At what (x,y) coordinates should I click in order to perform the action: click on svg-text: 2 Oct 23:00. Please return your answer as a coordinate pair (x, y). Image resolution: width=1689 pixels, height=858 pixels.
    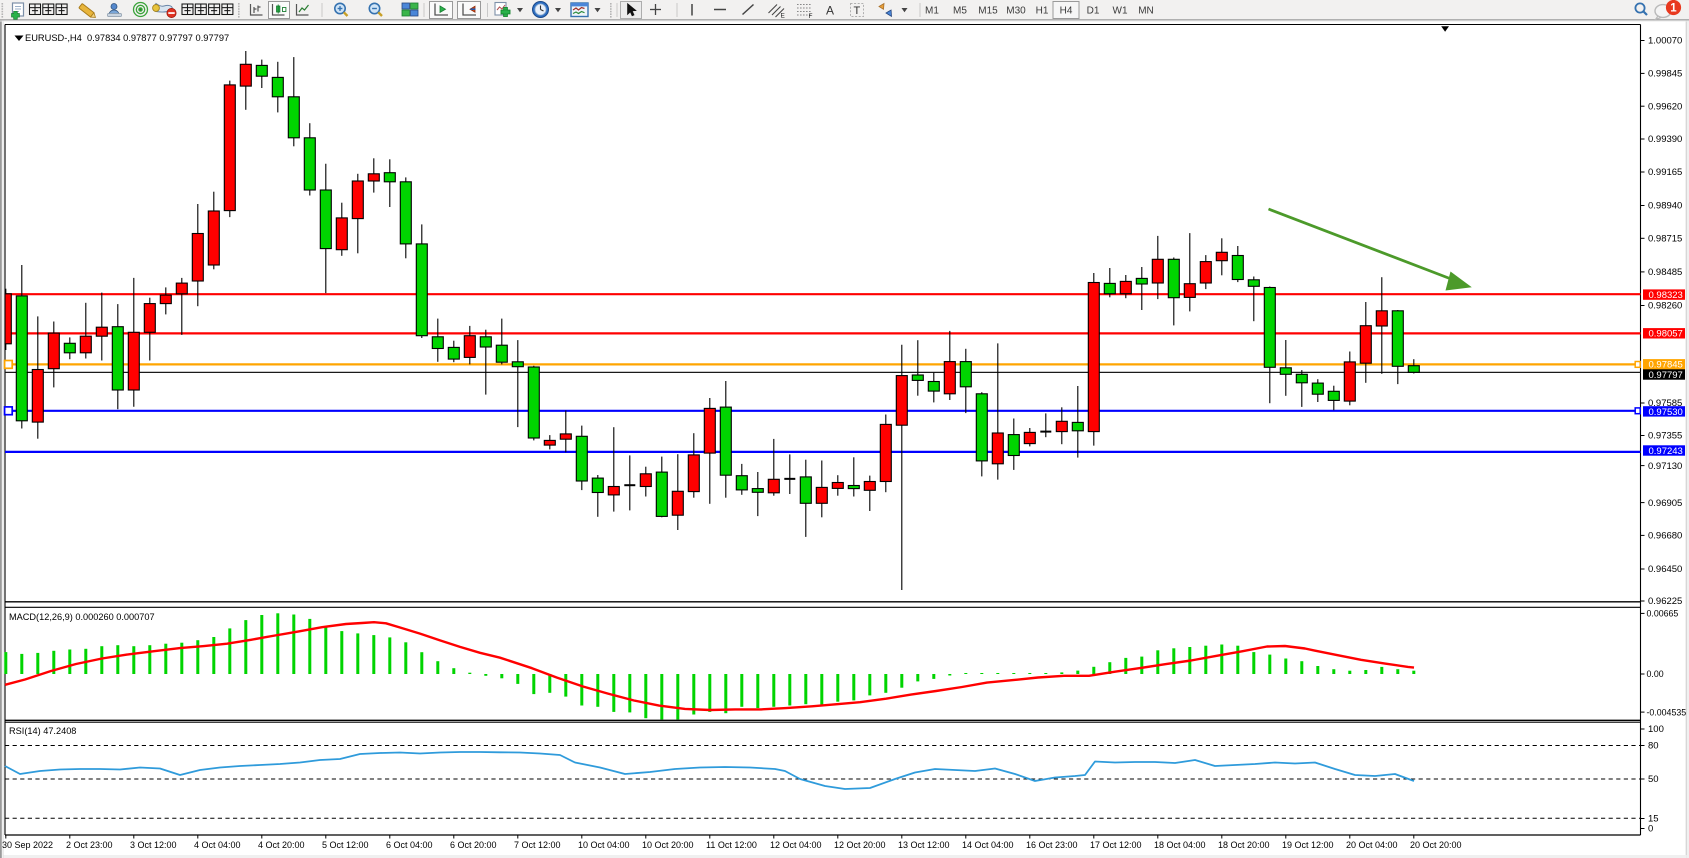
    Looking at the image, I should click on (89, 845).